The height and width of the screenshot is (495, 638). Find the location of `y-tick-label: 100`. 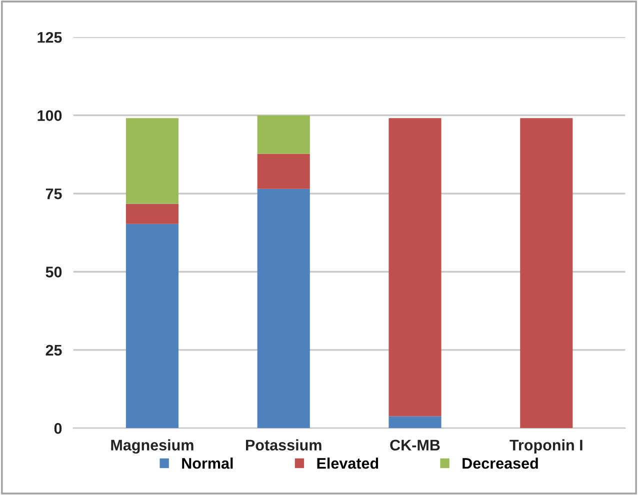

y-tick-label: 100 is located at coordinates (50, 116).